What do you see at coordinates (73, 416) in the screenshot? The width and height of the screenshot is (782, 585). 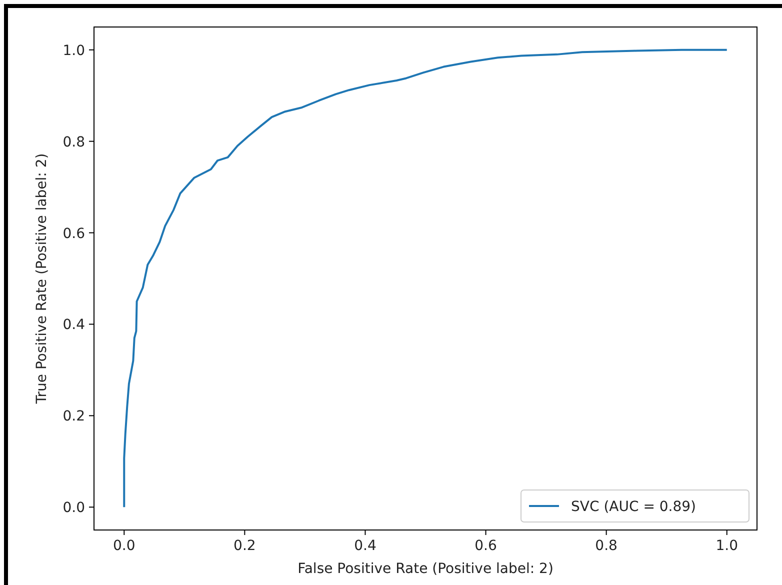 I see `y-tick-label: 0.2` at bounding box center [73, 416].